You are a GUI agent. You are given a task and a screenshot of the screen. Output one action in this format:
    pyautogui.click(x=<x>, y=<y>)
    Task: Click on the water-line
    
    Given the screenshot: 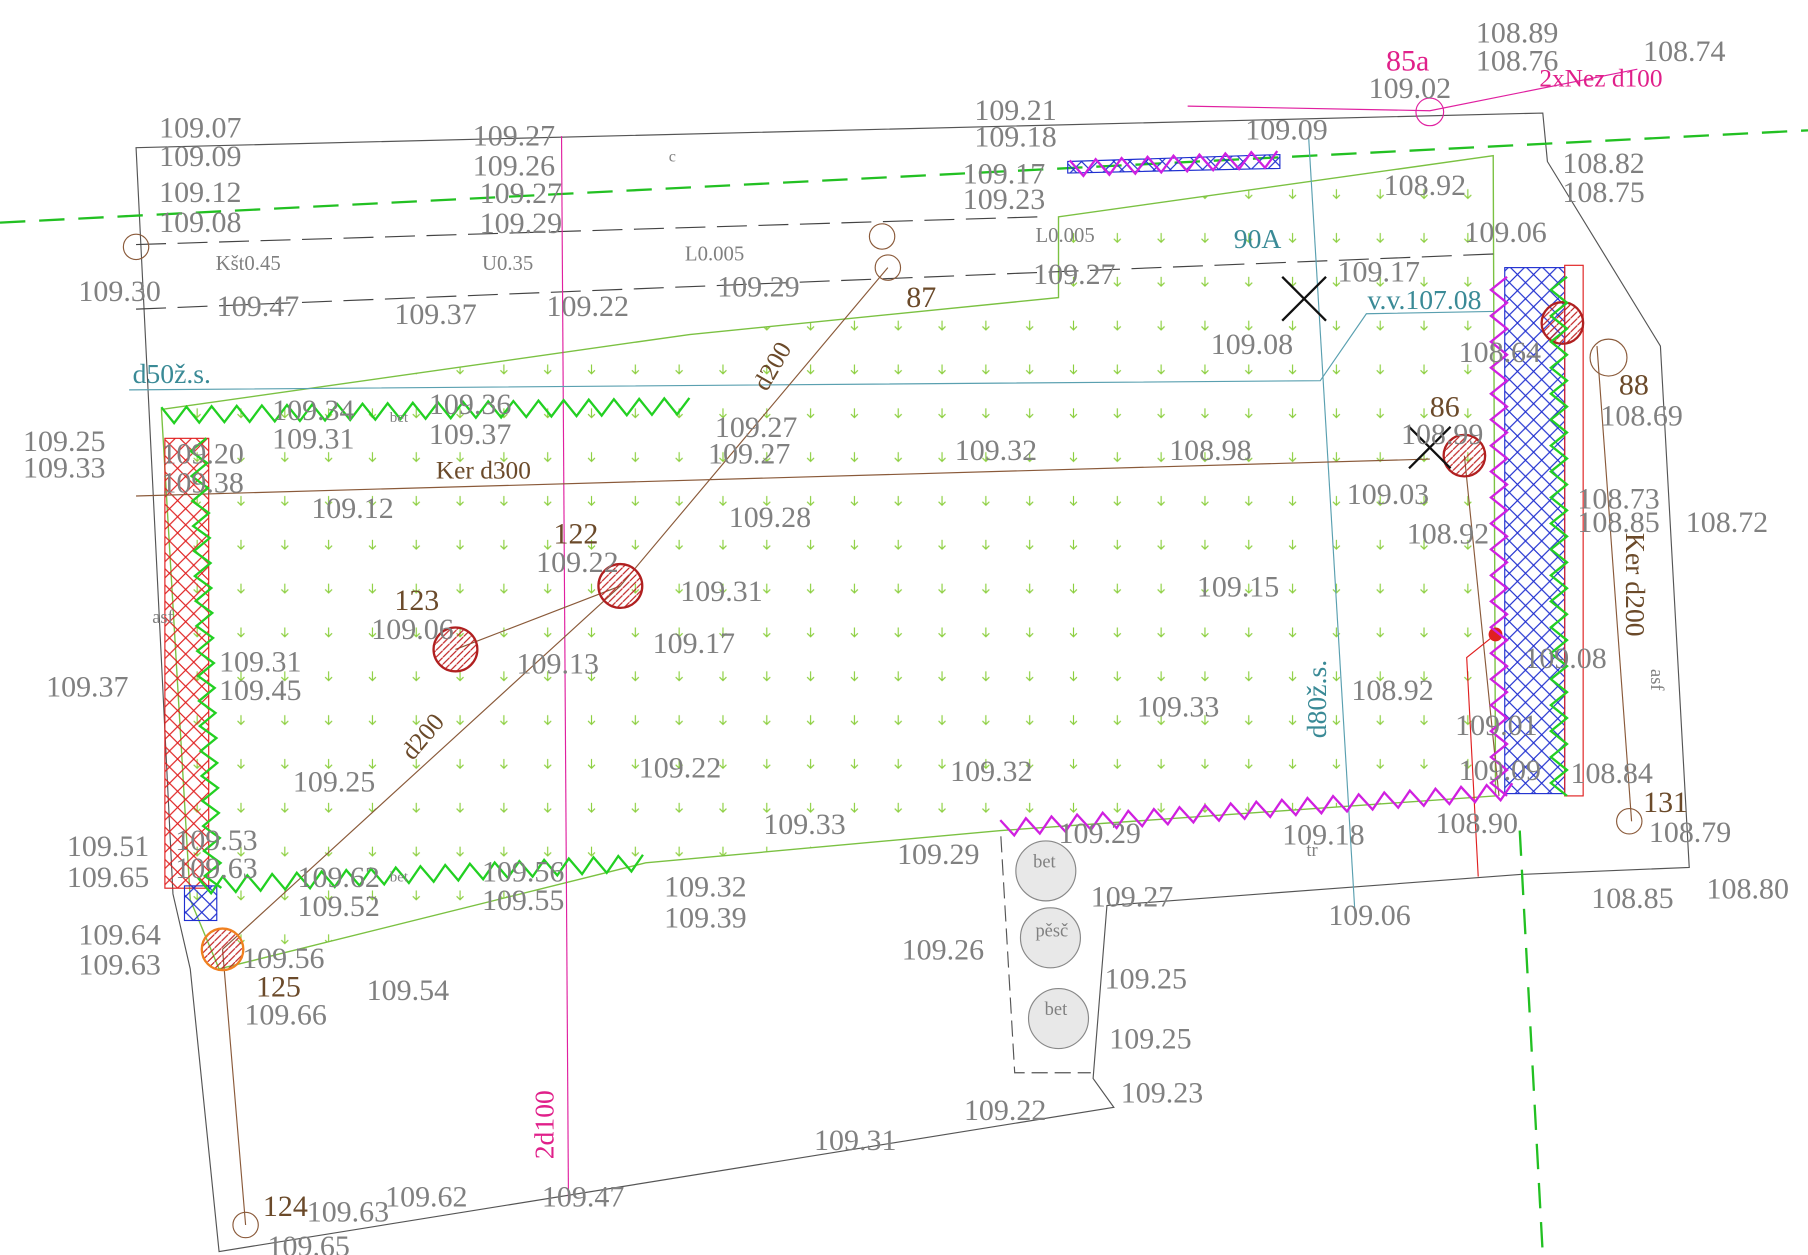 What is the action you would take?
    pyautogui.click(x=1332, y=525)
    